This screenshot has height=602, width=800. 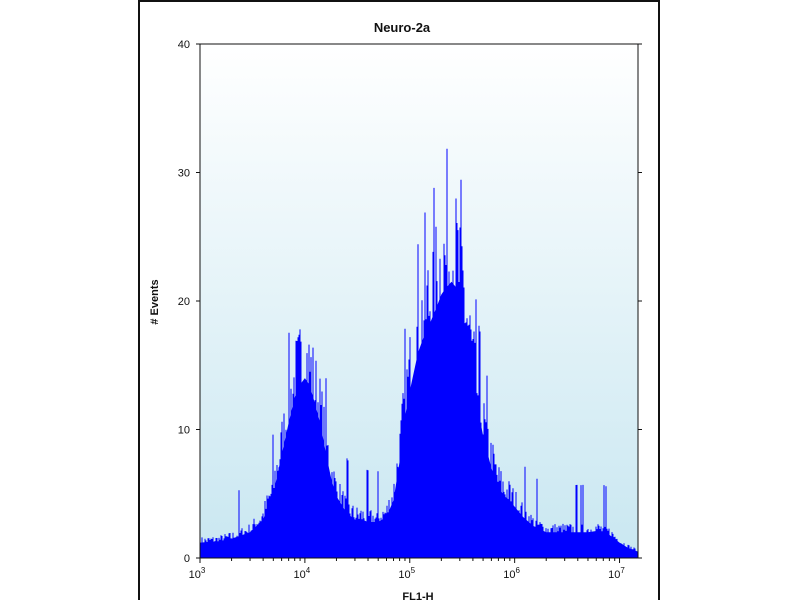 What do you see at coordinates (187, 559) in the screenshot?
I see `y-tick-label: 0` at bounding box center [187, 559].